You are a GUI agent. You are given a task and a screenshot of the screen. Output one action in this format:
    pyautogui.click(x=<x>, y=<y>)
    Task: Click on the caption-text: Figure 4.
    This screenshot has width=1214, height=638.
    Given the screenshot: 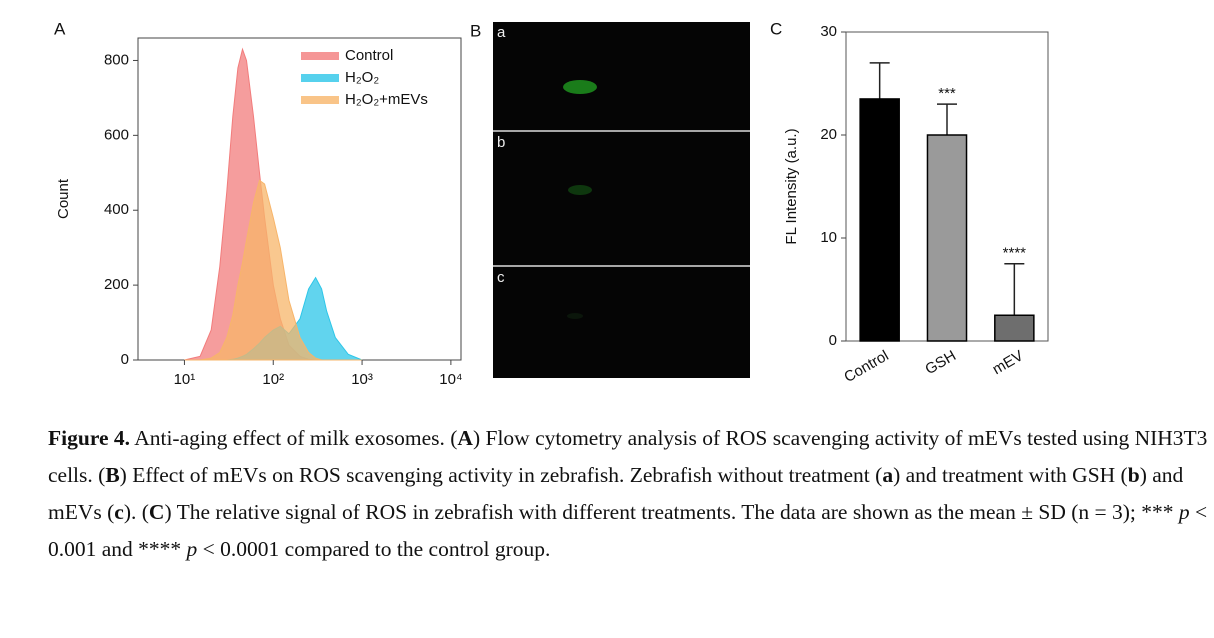 What is the action you would take?
    pyautogui.click(x=89, y=438)
    